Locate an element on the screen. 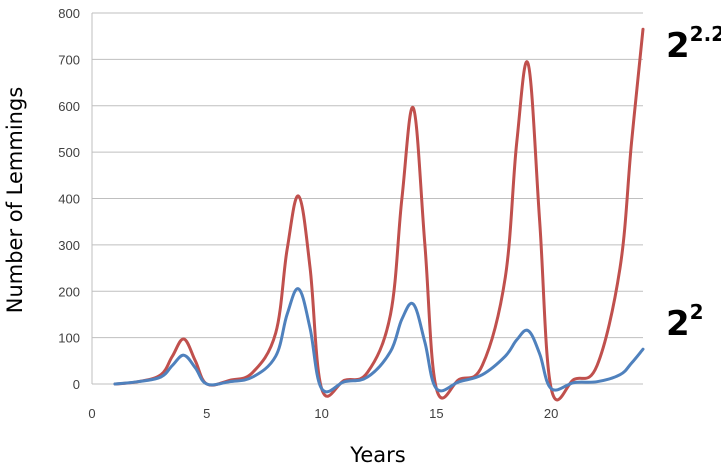  y-tick-label: 400 is located at coordinates (69, 199).